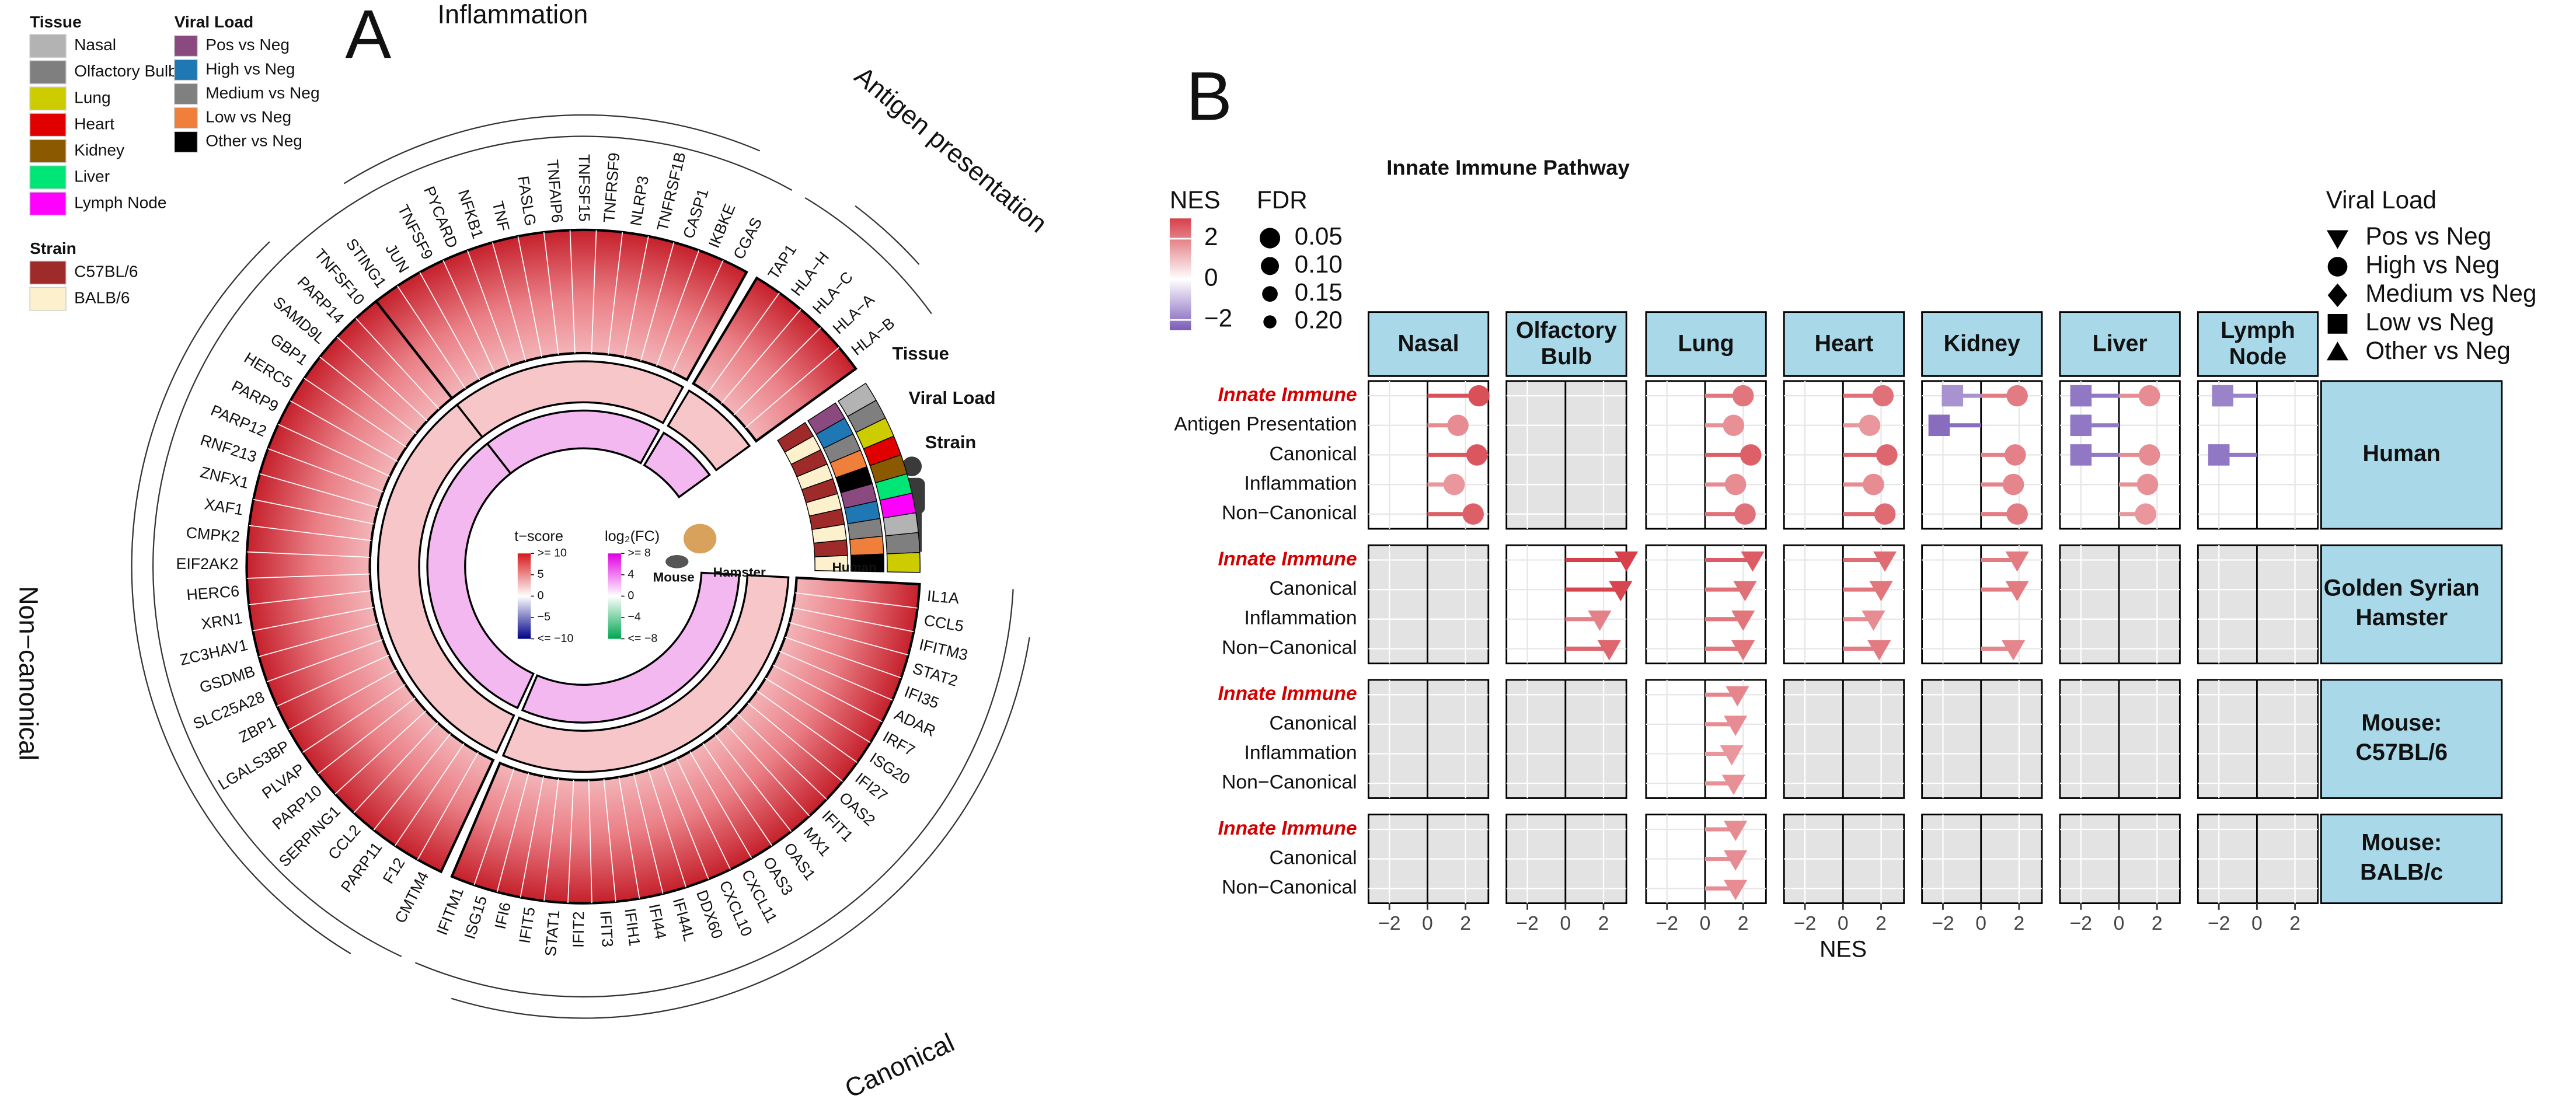 This screenshot has height=1120, width=2576. I want to click on gene-label: IFIT3, so click(606, 929).